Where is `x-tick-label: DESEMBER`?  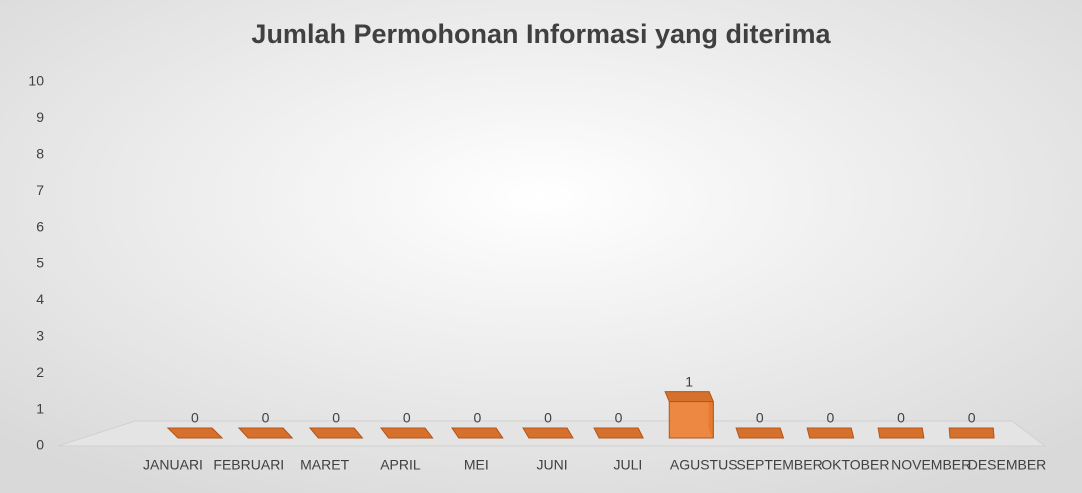 x-tick-label: DESEMBER is located at coordinates (1007, 465).